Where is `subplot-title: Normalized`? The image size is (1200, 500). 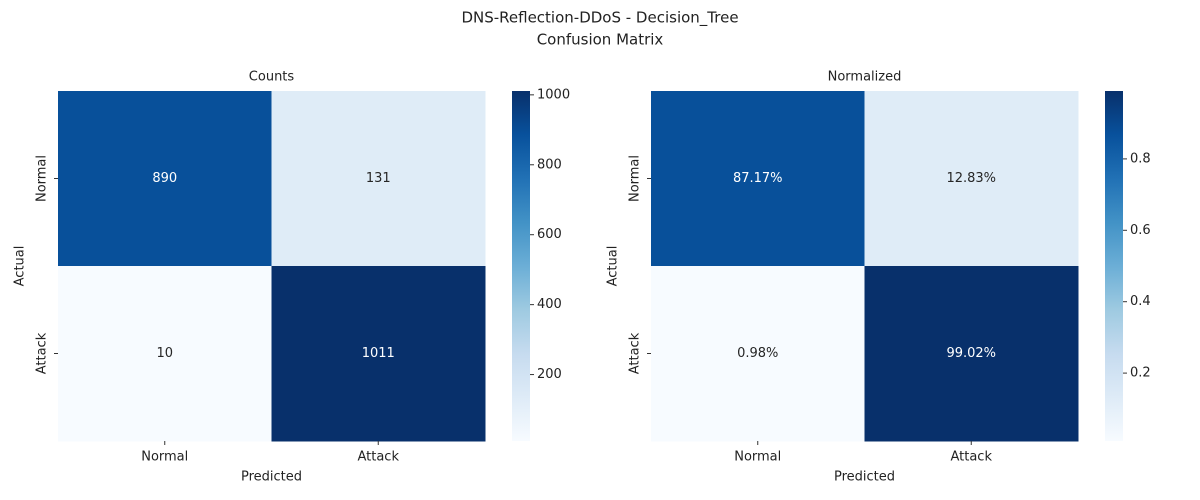 subplot-title: Normalized is located at coordinates (865, 77).